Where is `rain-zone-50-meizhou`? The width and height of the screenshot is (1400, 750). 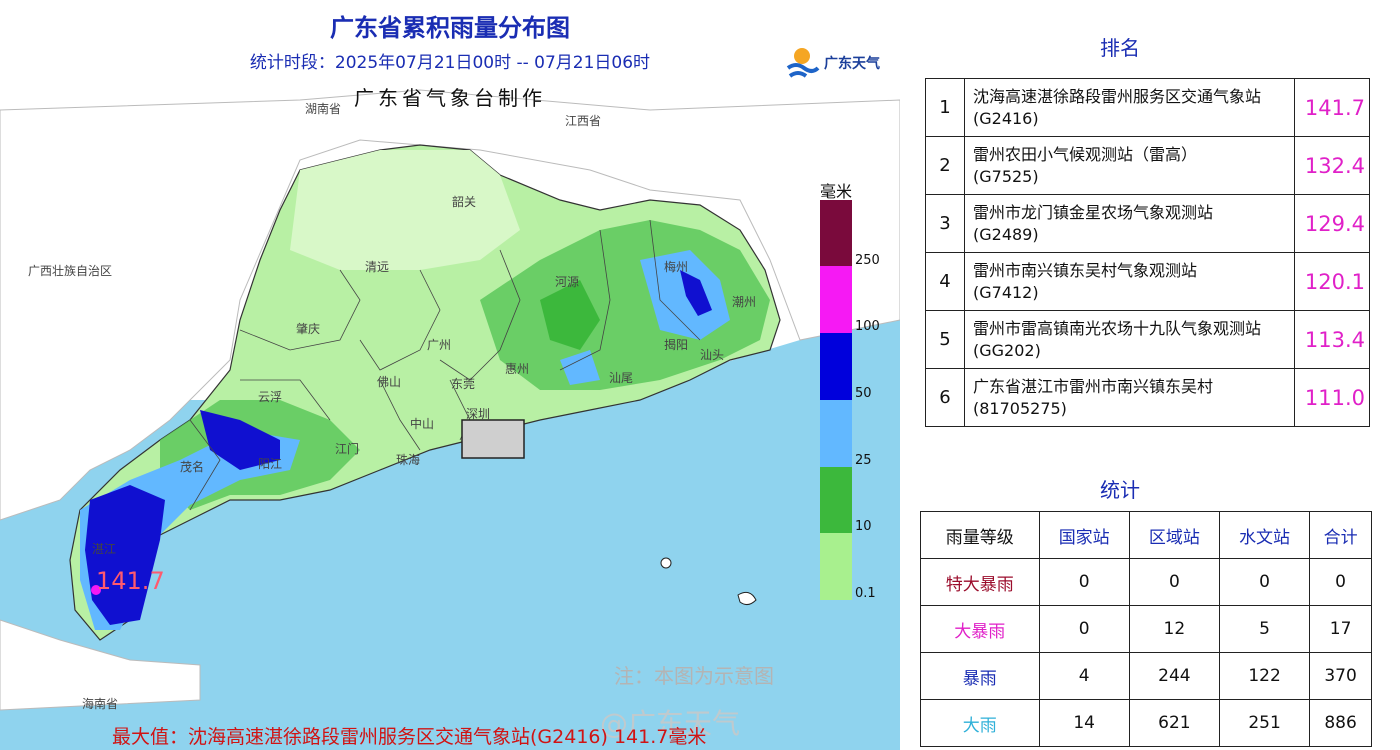
rain-zone-50-meizhou is located at coordinates (696, 293).